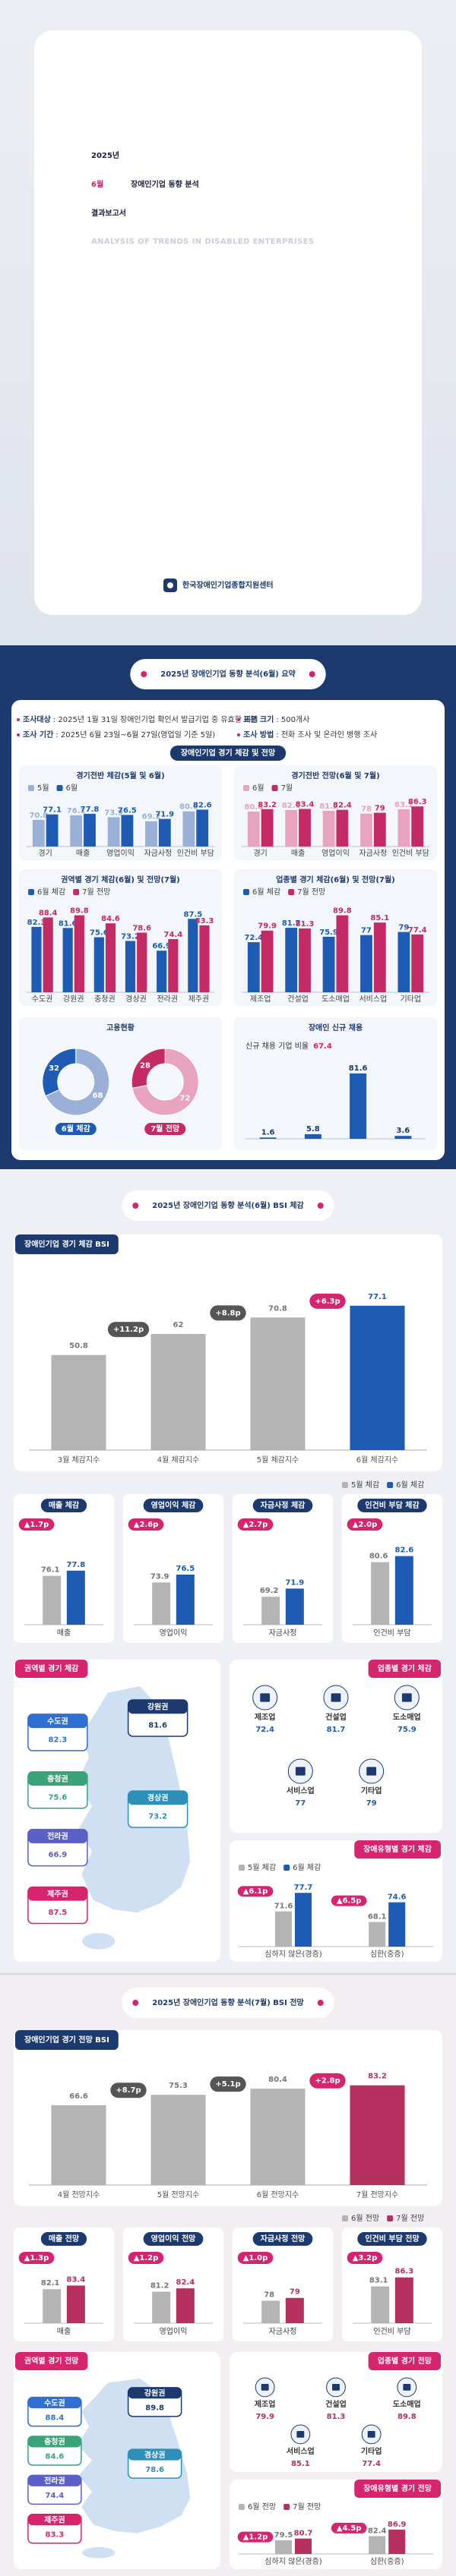 The width and height of the screenshot is (456, 2576). I want to click on region-head, so click(158, 1706).